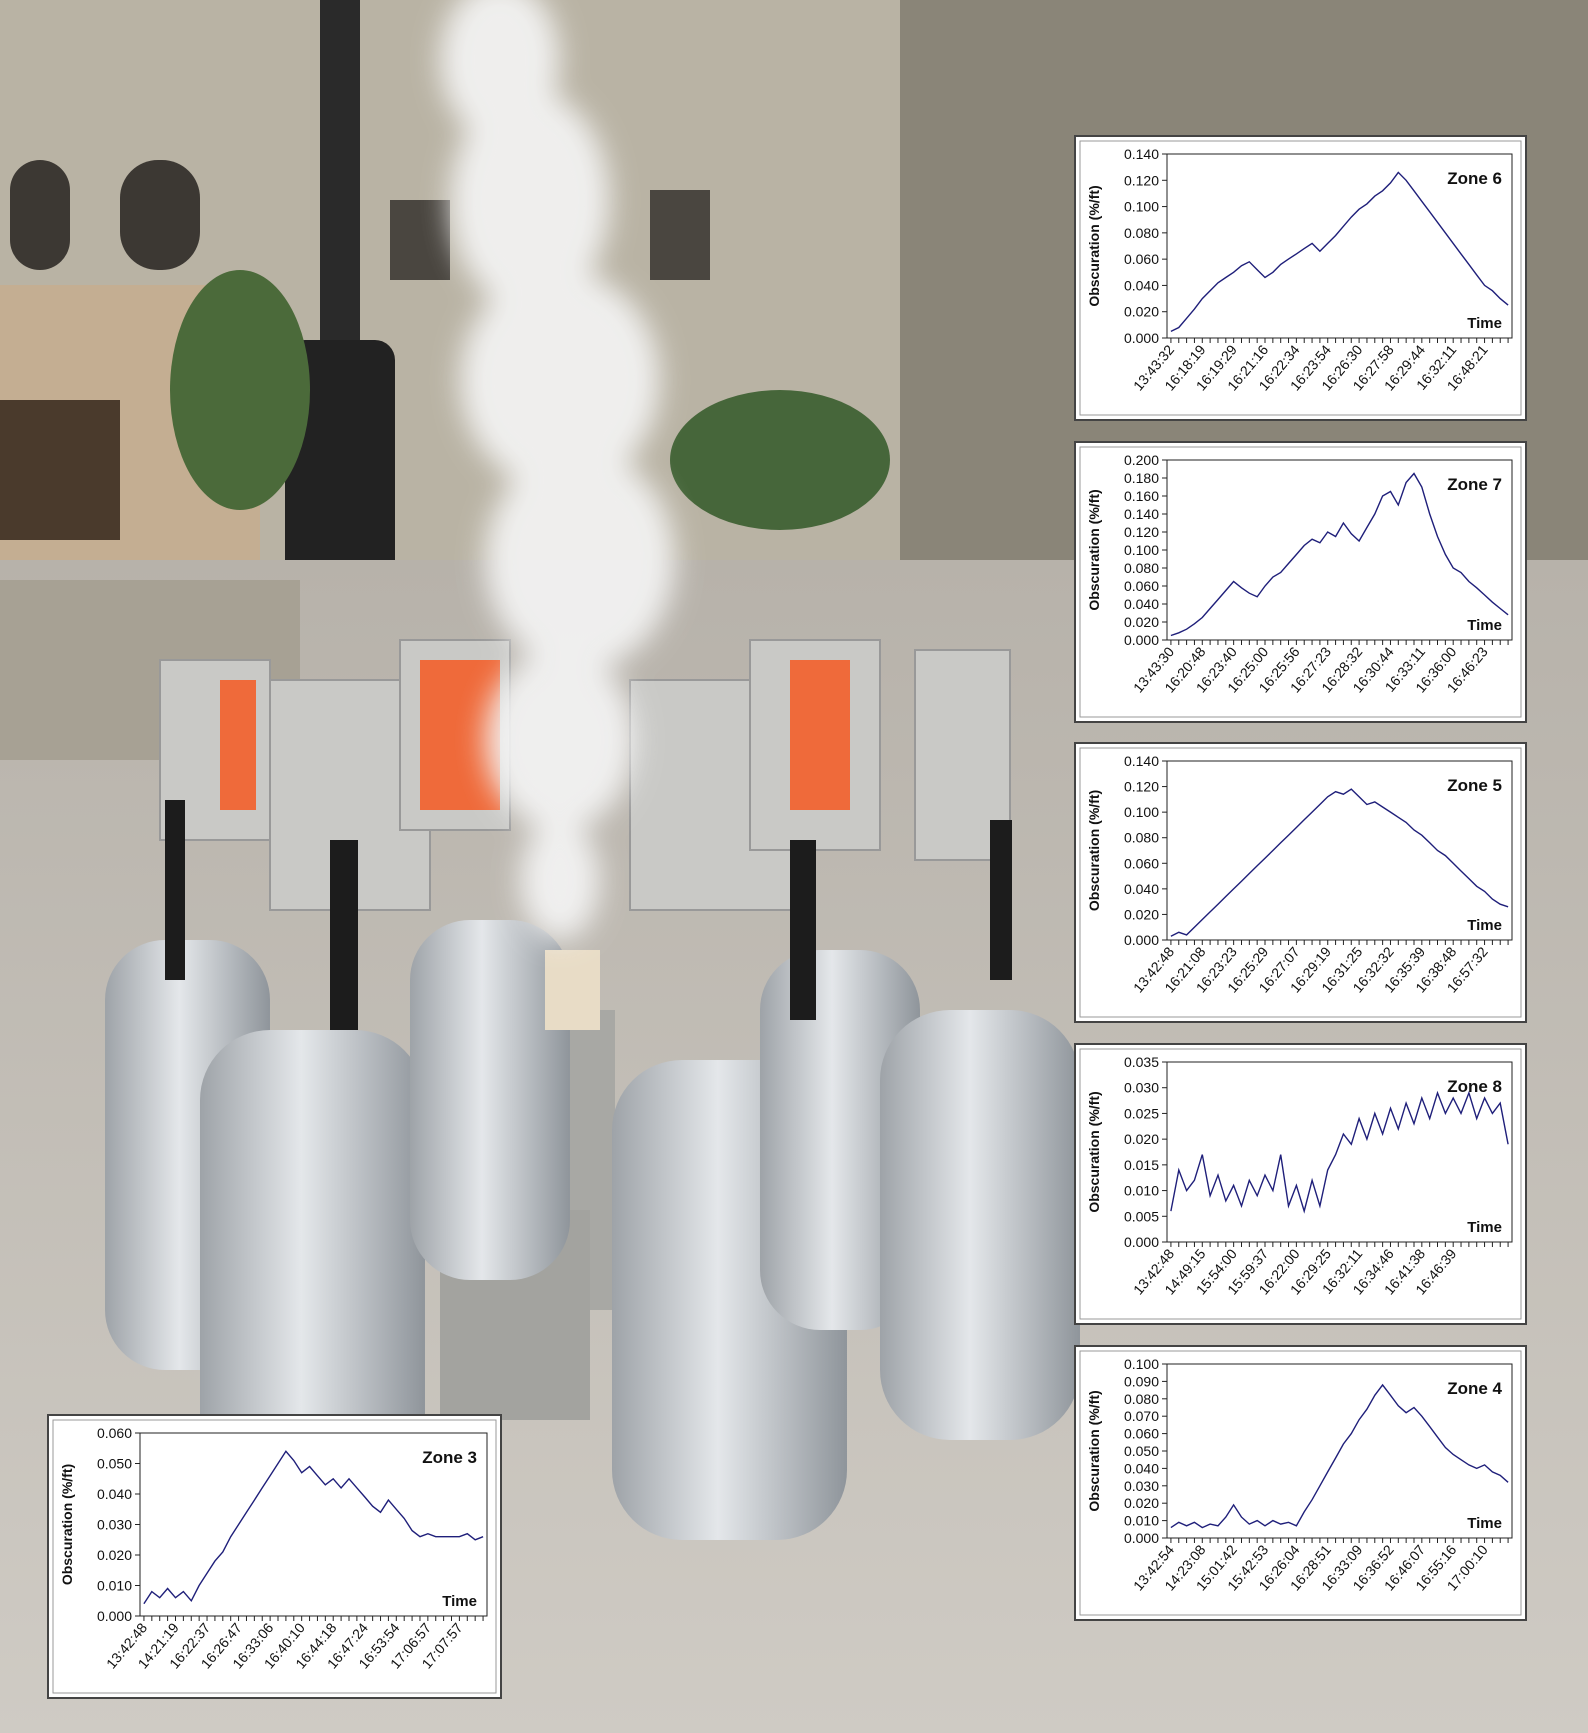 The height and width of the screenshot is (1733, 1588). I want to click on y-tick-label: 0.025, so click(1141, 1113).